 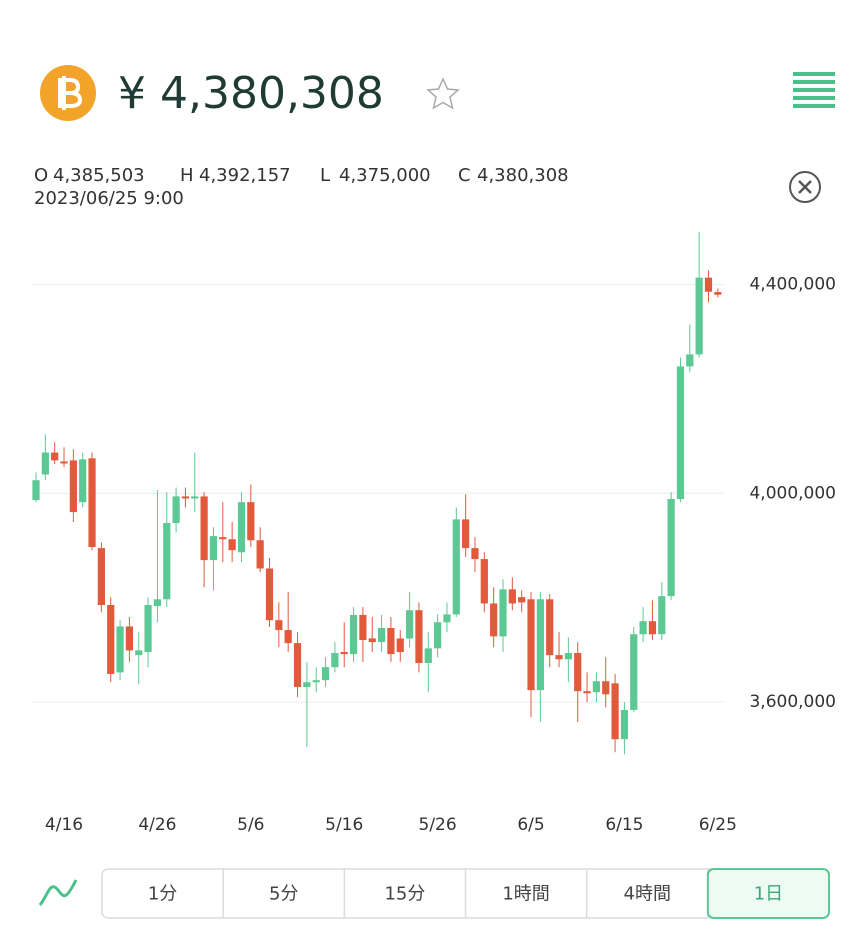 I want to click on ohlc-key: H, so click(x=187, y=175).